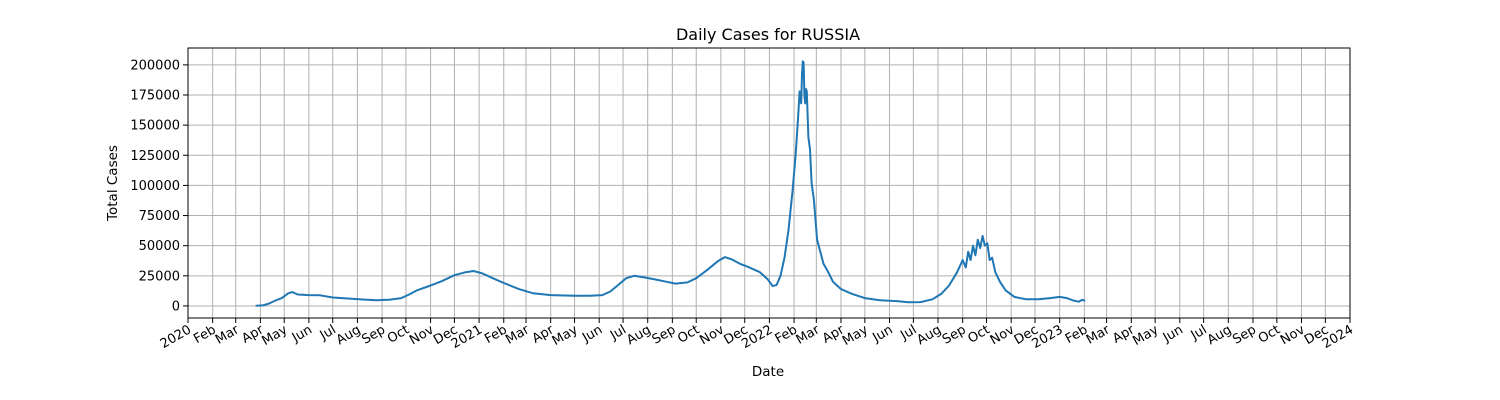 Image resolution: width=1500 pixels, height=400 pixels. I want to click on x-axis-label: Date, so click(768, 372).